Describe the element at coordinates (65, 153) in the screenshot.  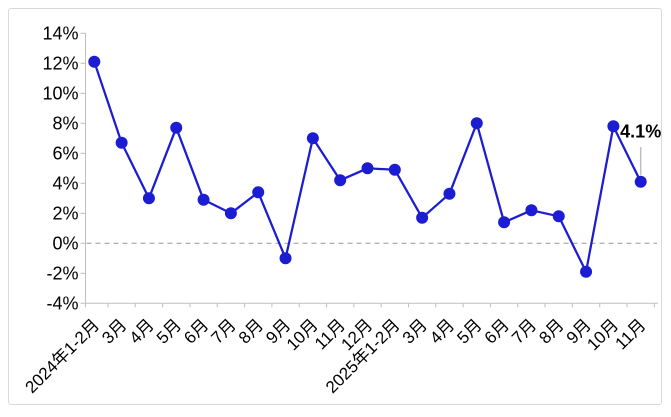
I see `y-axis-label: 6%` at that location.